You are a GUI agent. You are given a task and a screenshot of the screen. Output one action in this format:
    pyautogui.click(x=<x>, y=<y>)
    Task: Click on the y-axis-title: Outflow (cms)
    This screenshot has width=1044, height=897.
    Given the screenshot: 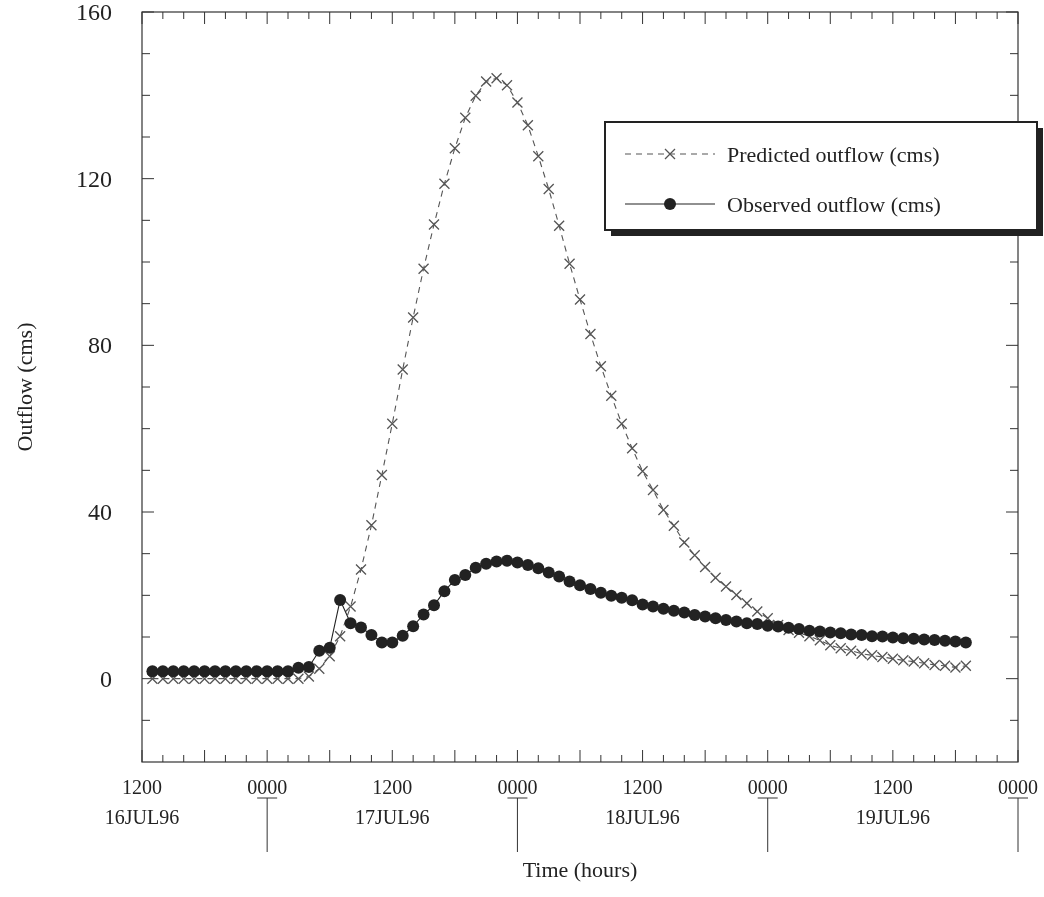 What is the action you would take?
    pyautogui.click(x=24, y=387)
    